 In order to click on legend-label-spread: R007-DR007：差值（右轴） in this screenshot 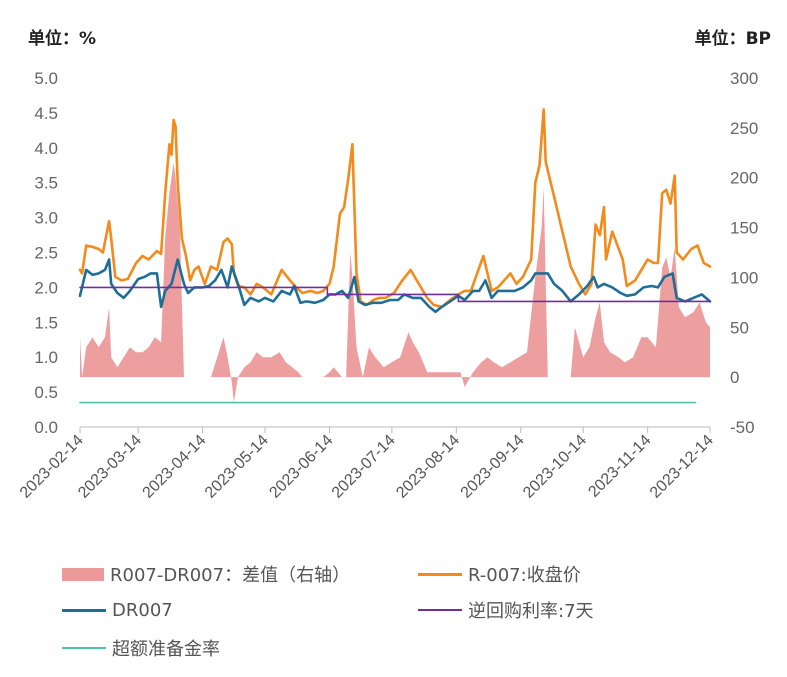, I will do `click(230, 575)`.